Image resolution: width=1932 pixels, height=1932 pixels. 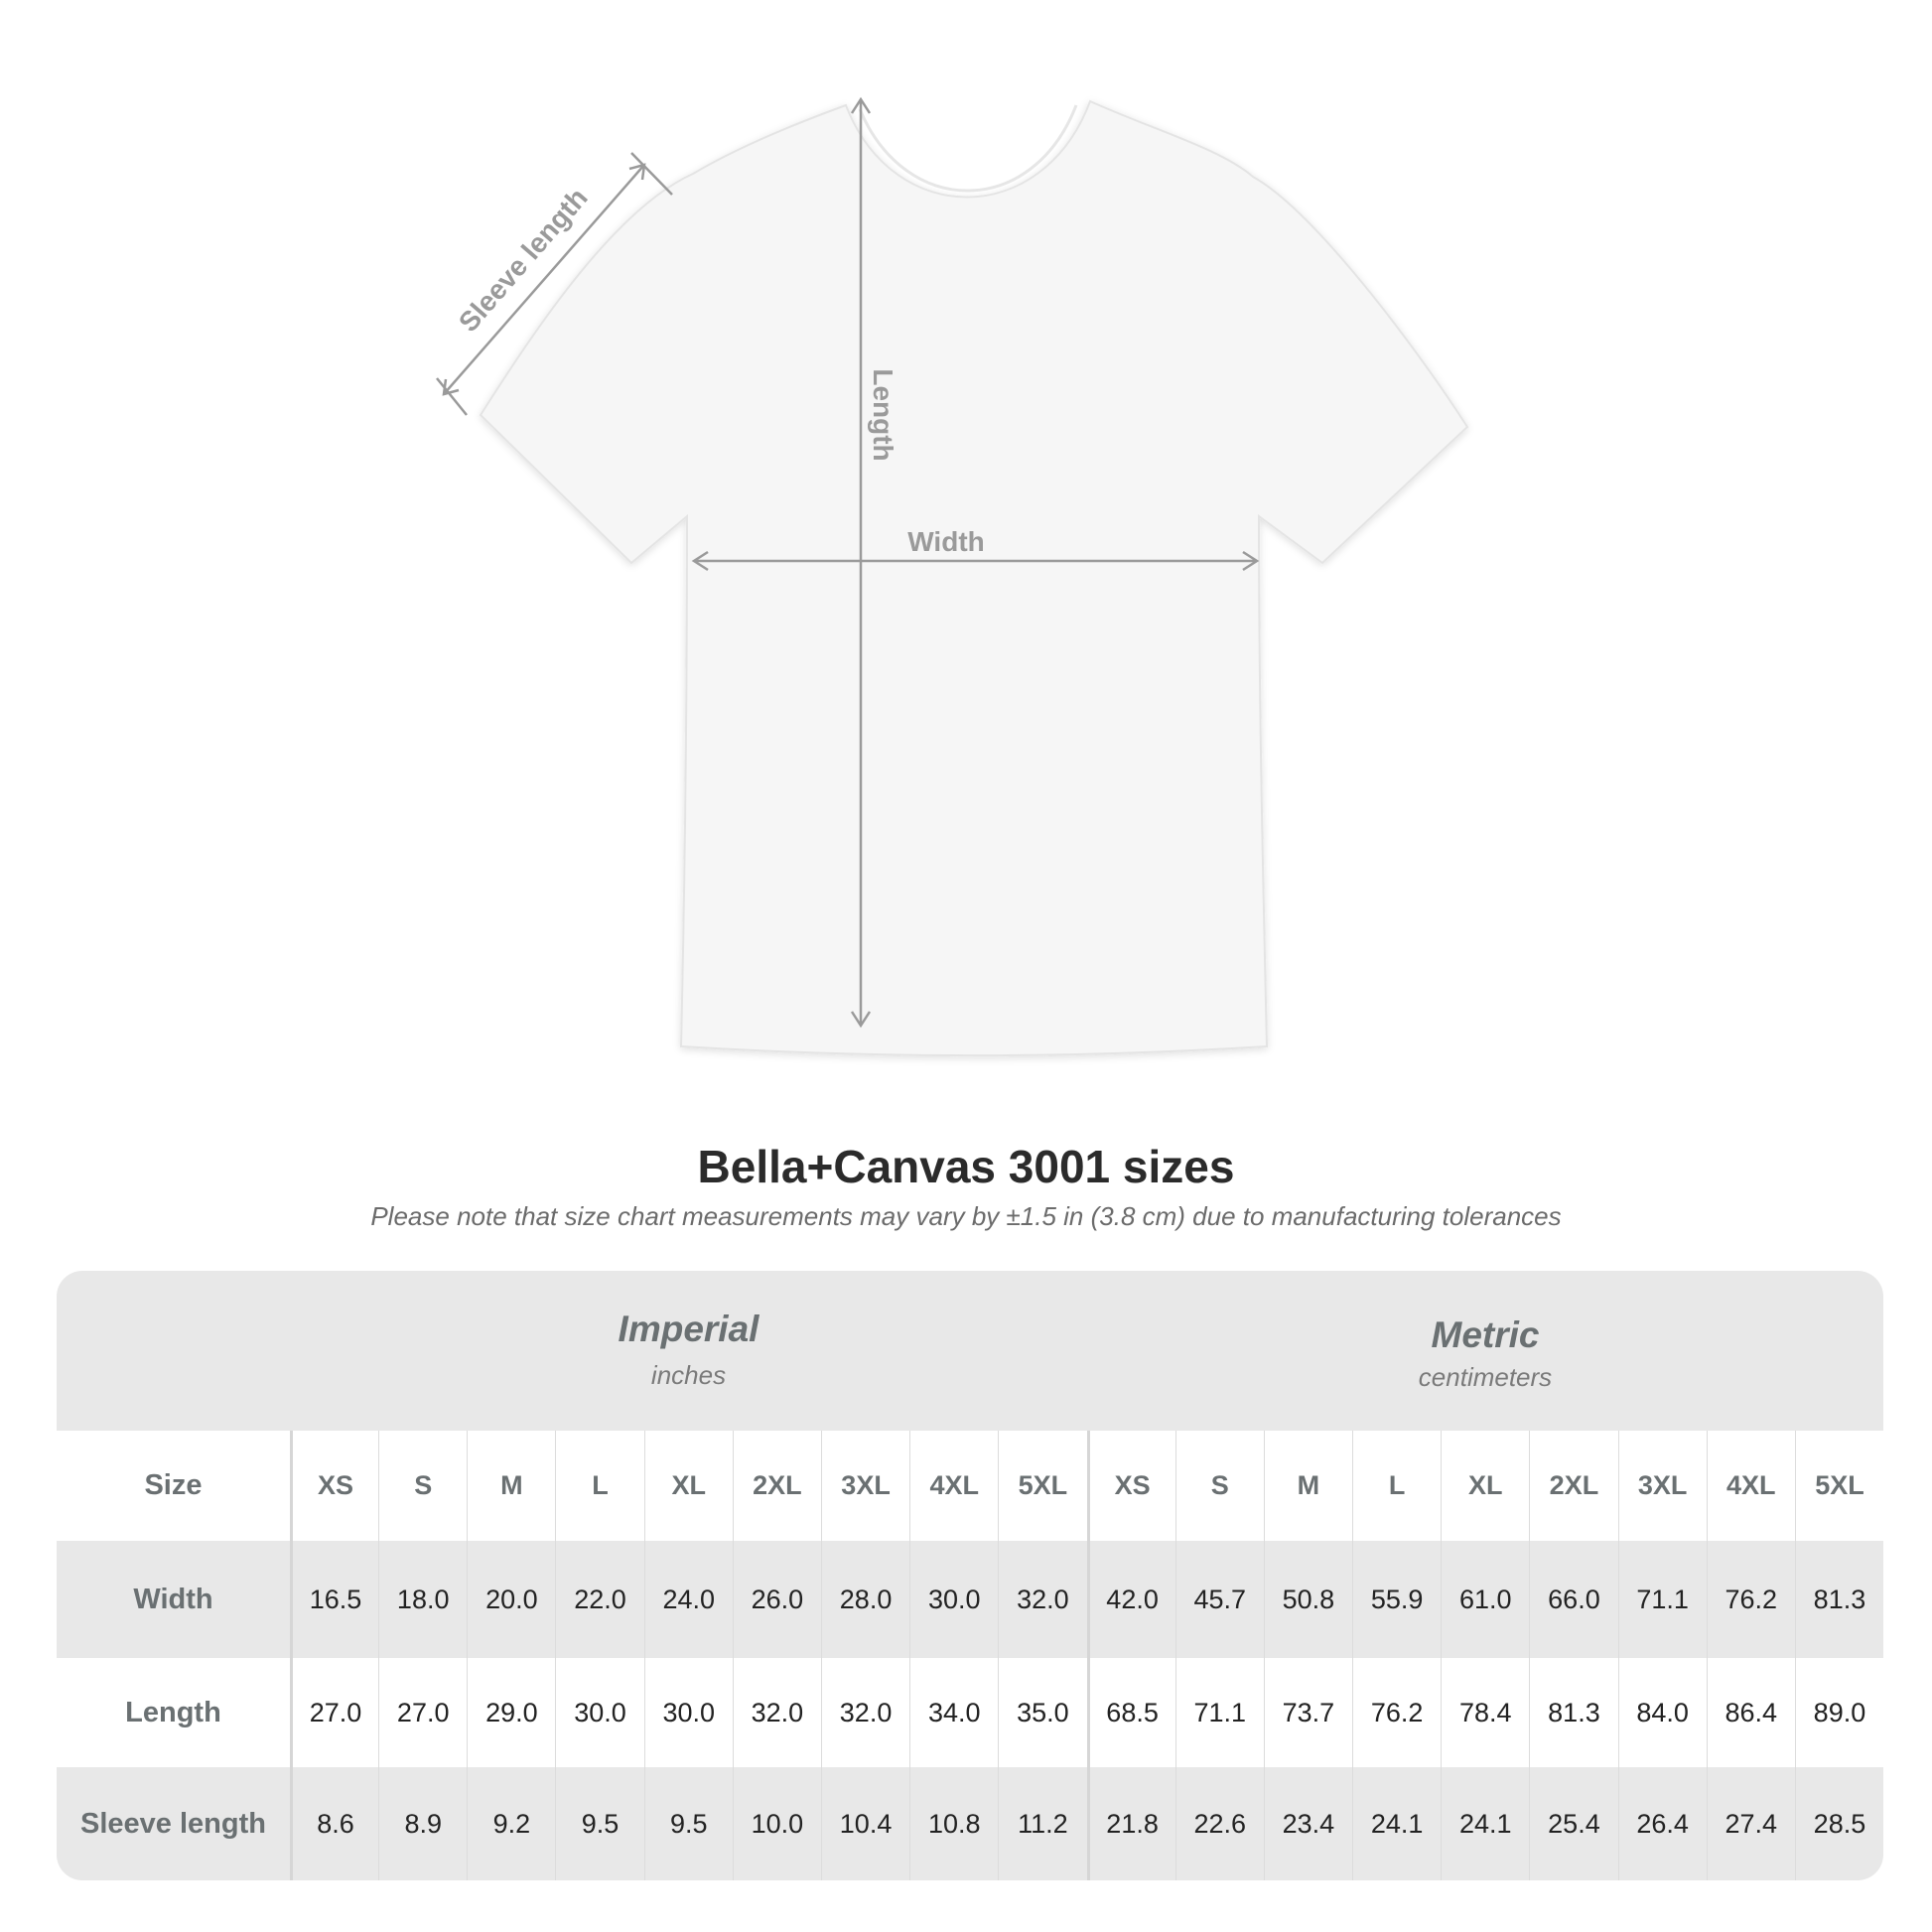 What do you see at coordinates (1308, 1600) in the screenshot?
I see `table-cell: 50.8` at bounding box center [1308, 1600].